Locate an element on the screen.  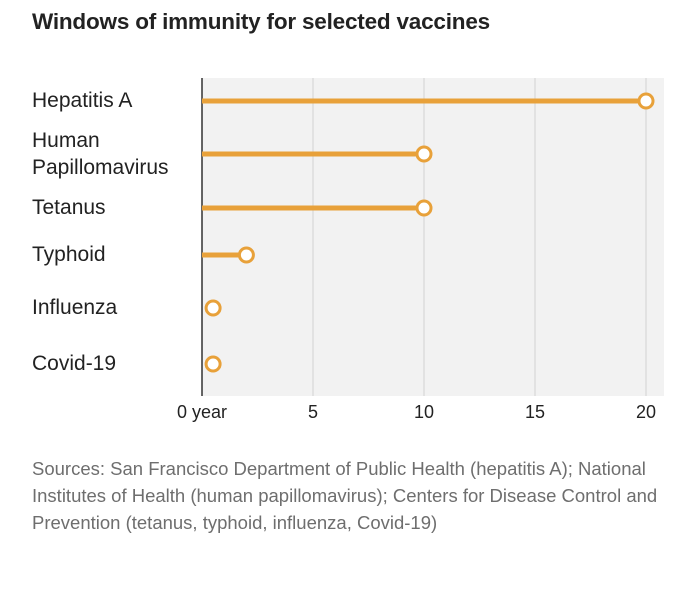
x-tick-label: 5 is located at coordinates (313, 412).